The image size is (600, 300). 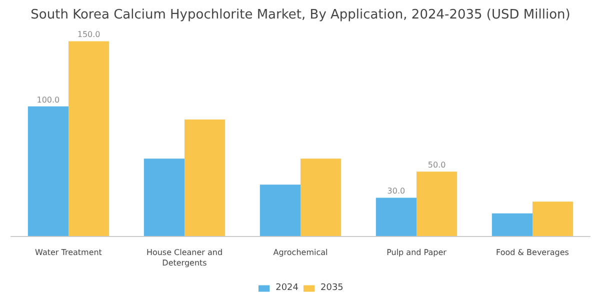 I want to click on data-label: 50.0, so click(x=437, y=165).